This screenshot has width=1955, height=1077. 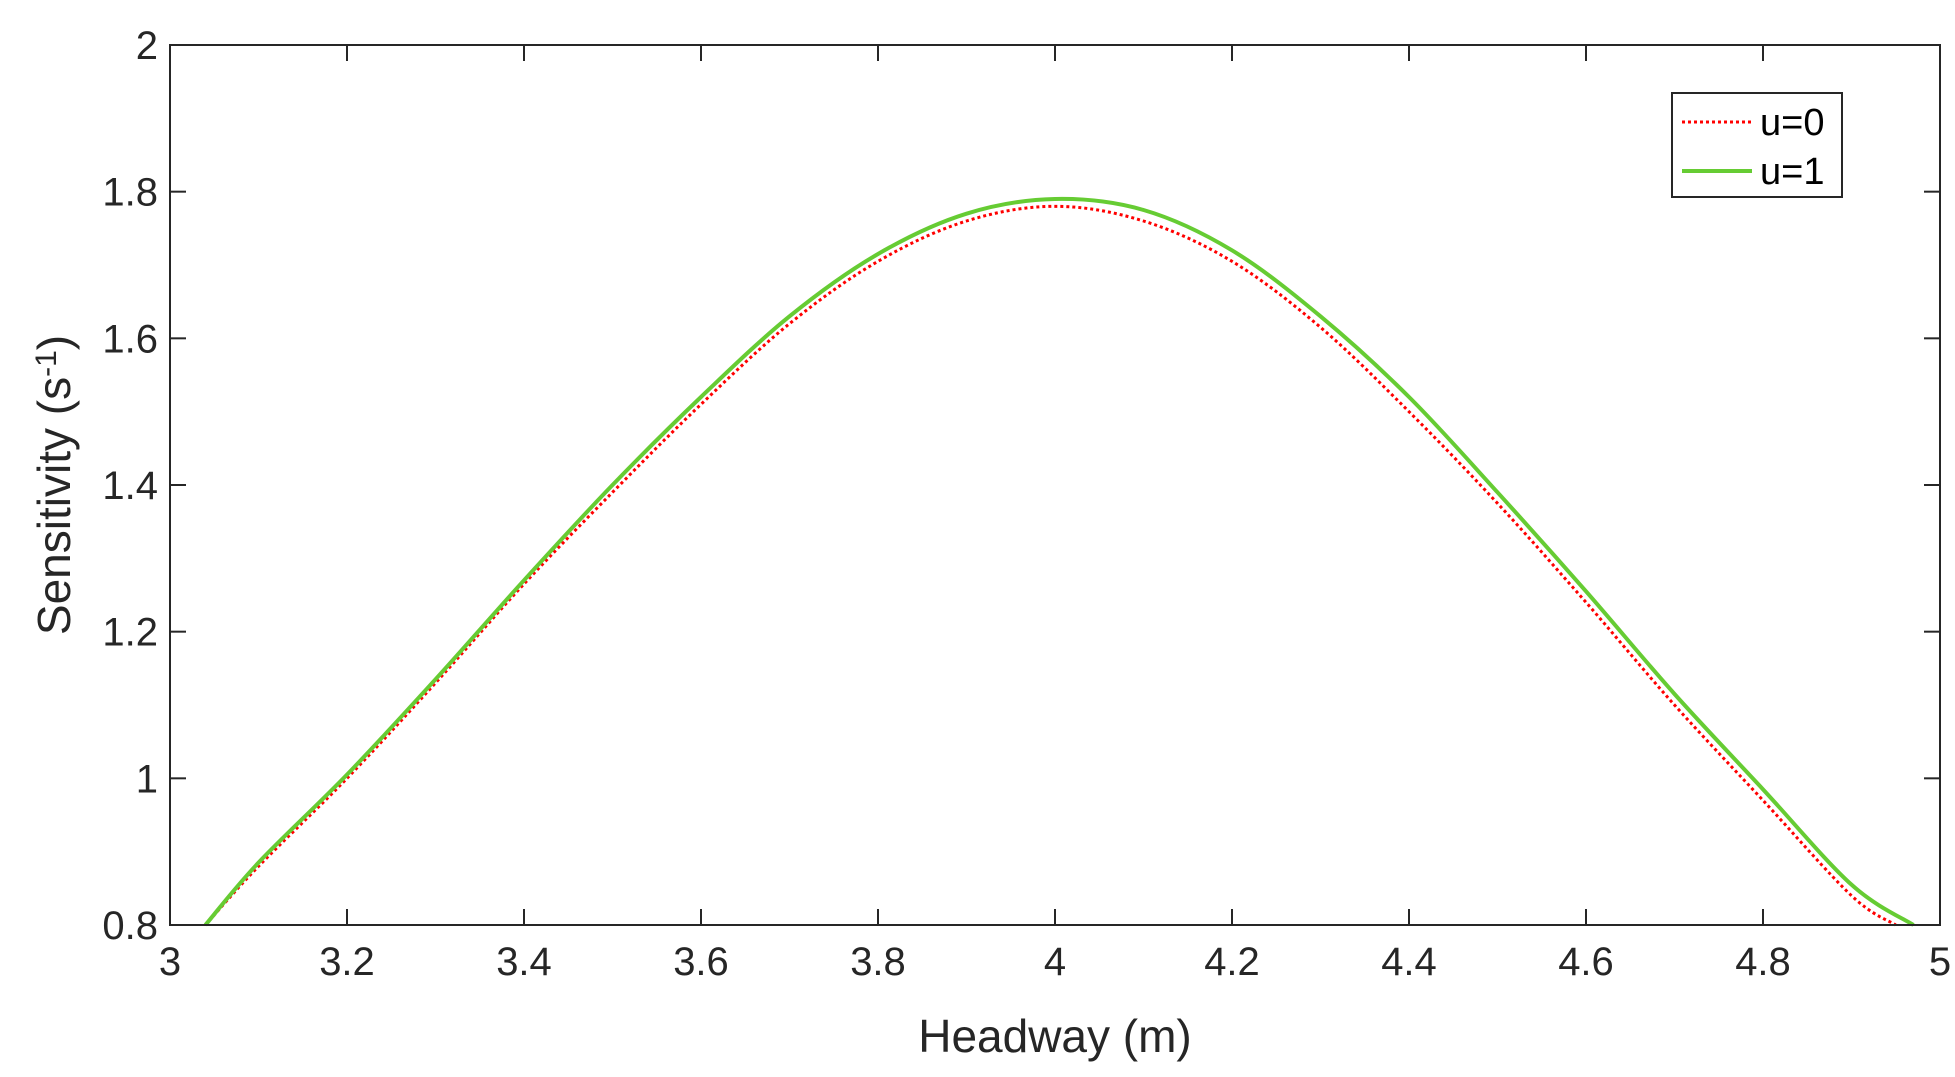 I want to click on x-tick-label: 4.4, so click(x=1409, y=962).